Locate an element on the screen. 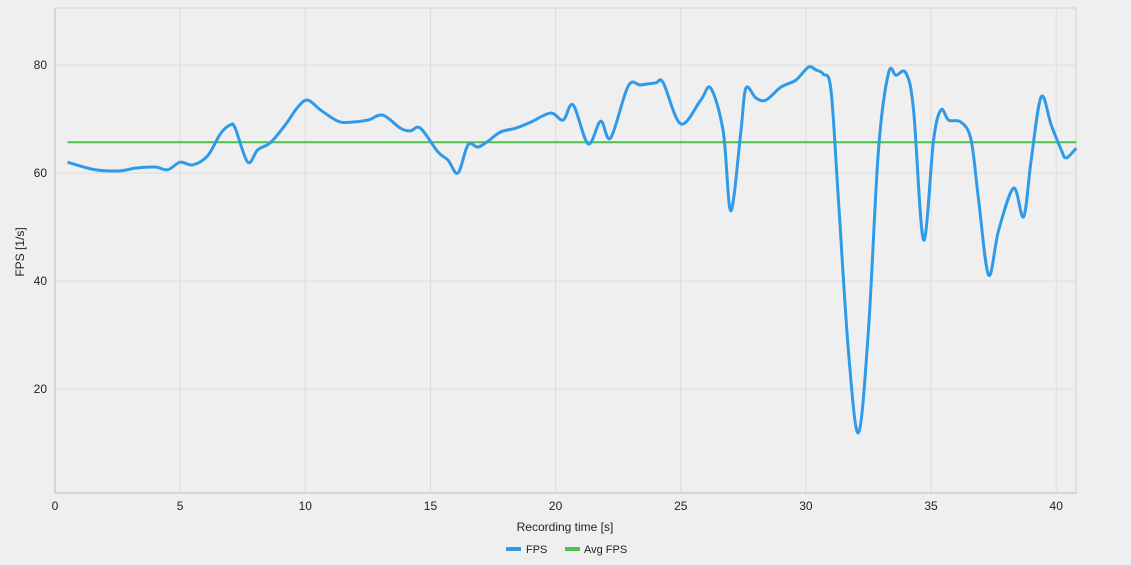 The height and width of the screenshot is (565, 1131). x-tick-label: 40 is located at coordinates (1057, 506).